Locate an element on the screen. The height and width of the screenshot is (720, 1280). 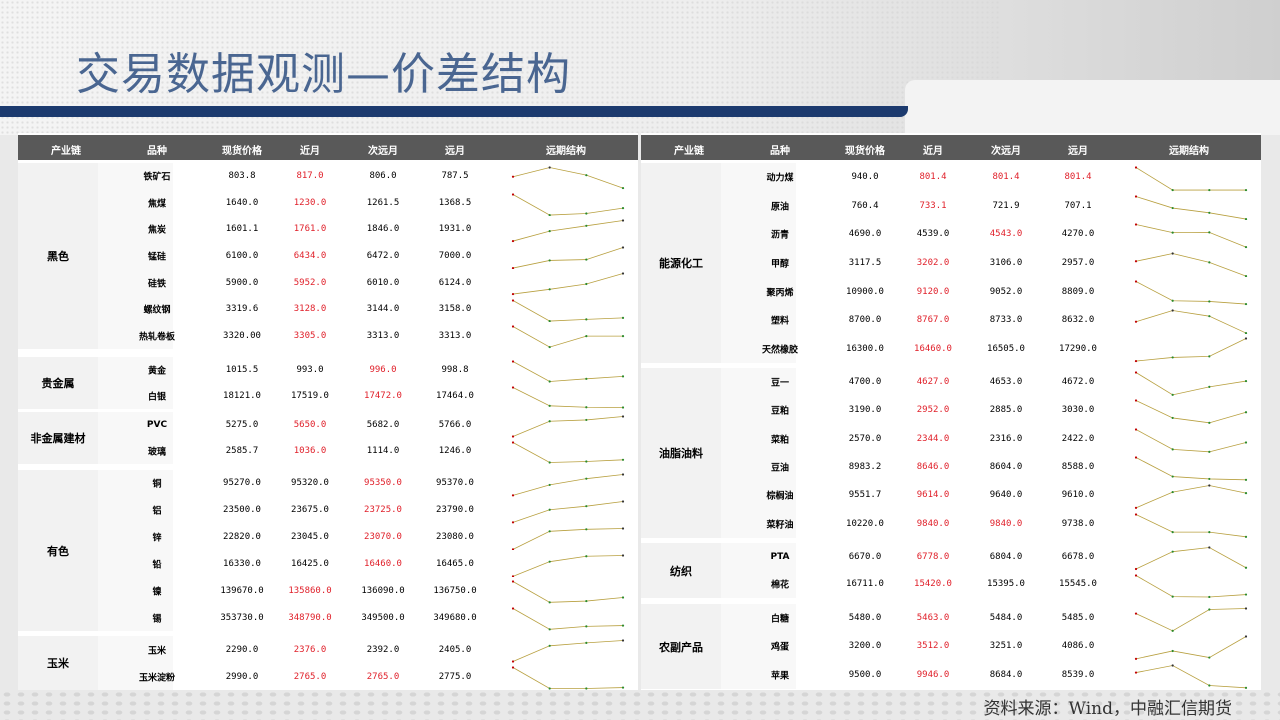
spot-price: 3200.0 is located at coordinates (865, 646).